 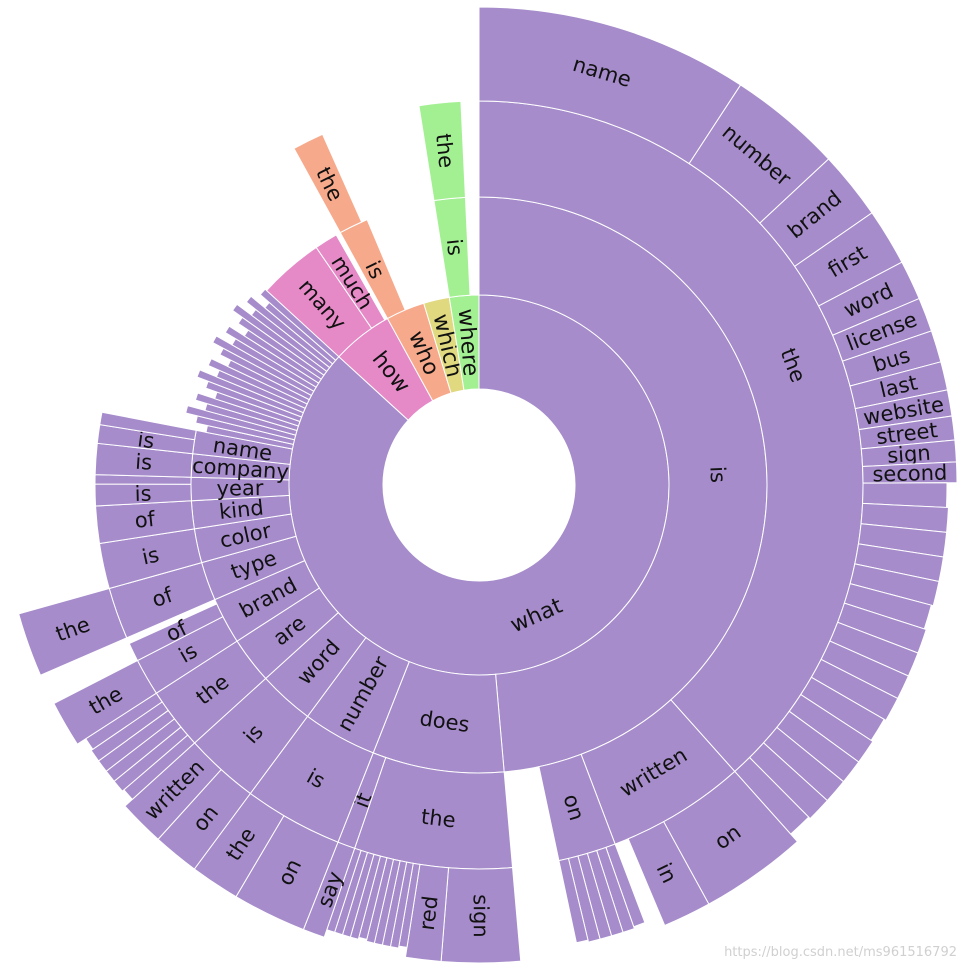 I want to click on sunburst-label-what-company-is: is, so click(x=144, y=462).